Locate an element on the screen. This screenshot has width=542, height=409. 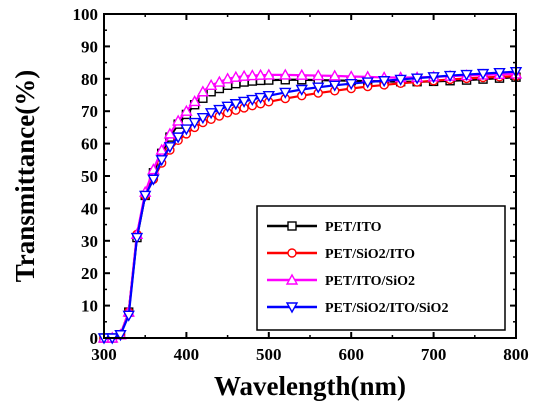
legend-label: PET/ITO/SiO2 is located at coordinates (370, 281).